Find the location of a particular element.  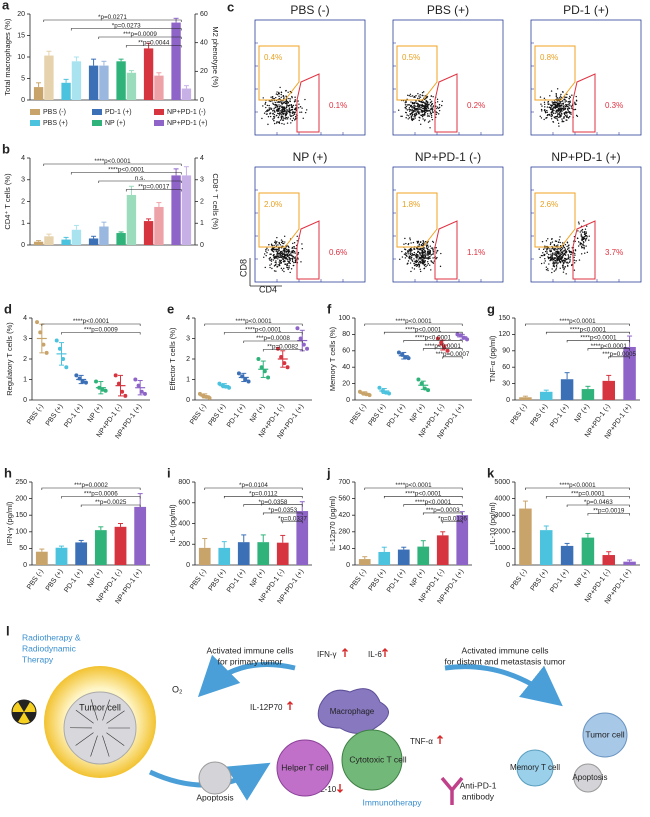

radiation-line is located at coordinates (115, 717).